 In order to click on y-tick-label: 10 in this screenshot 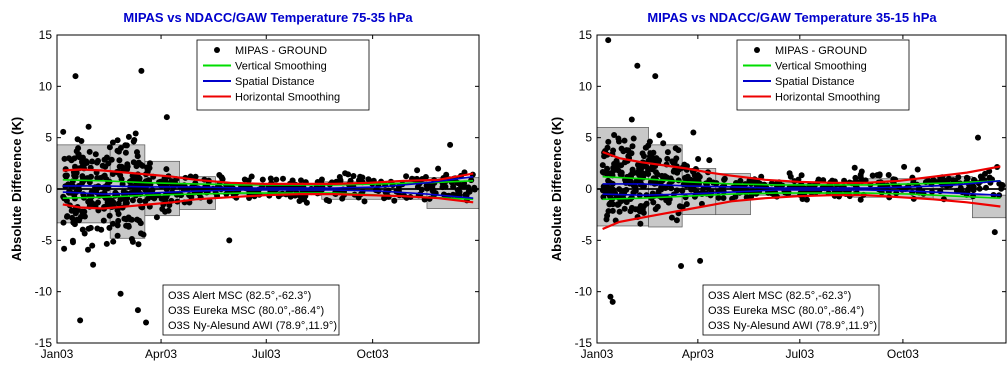, I will do `click(586, 86)`.